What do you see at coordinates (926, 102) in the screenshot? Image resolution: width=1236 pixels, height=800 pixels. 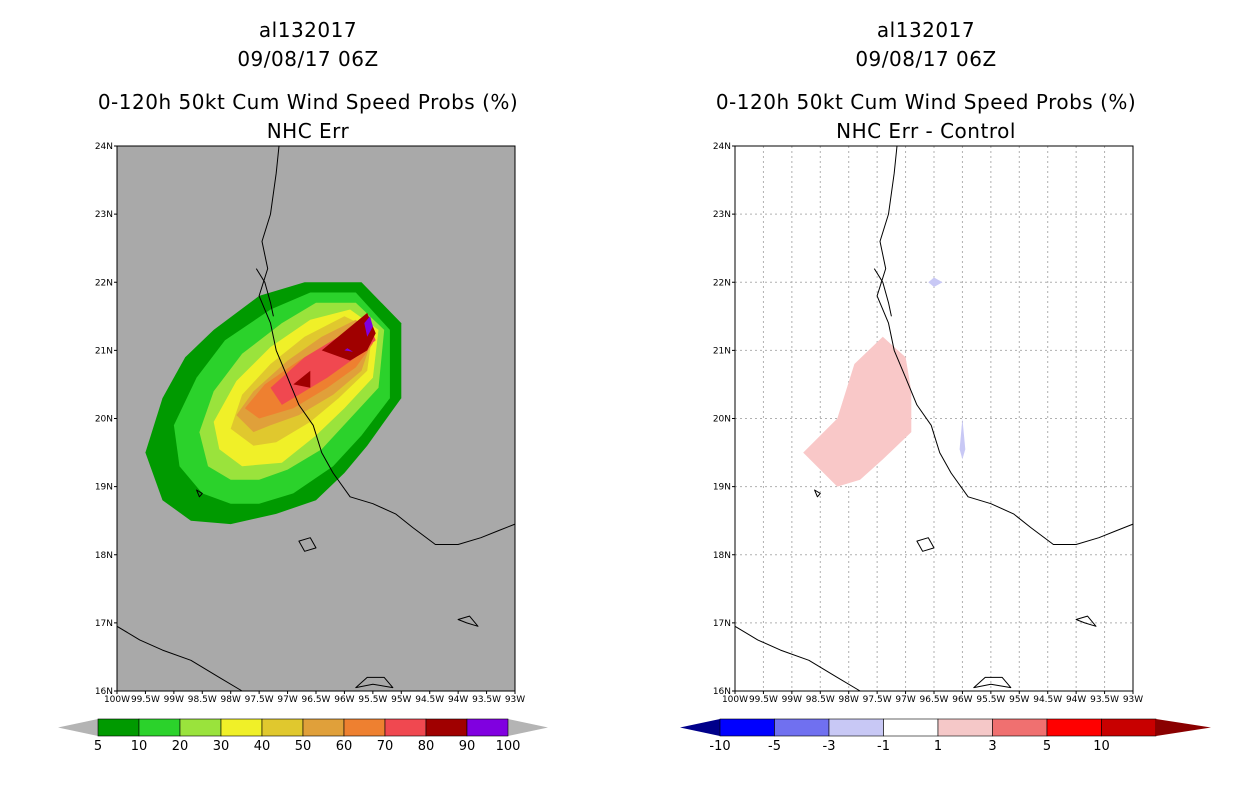 I see `right-title-line3: 0-120h 50kt Cum Wind Speed Probs (%)` at bounding box center [926, 102].